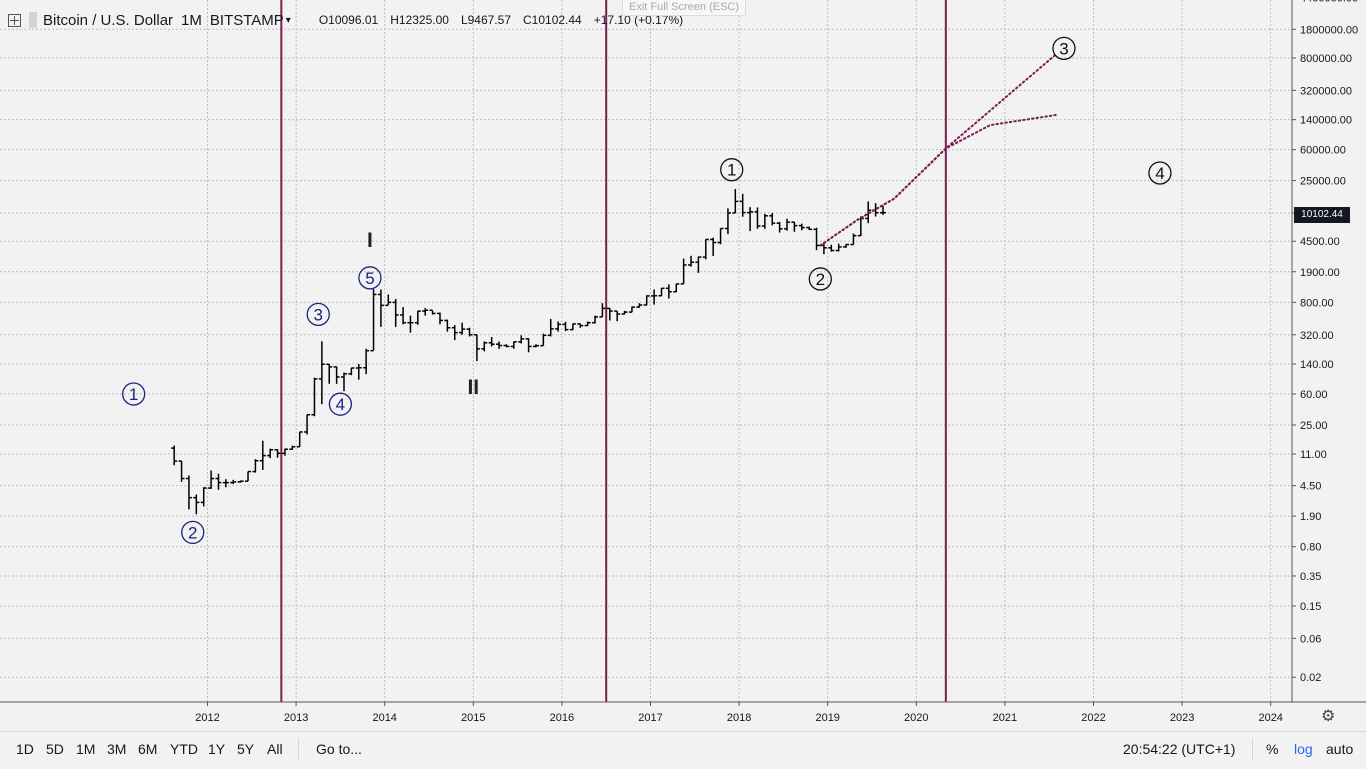 This screenshot has height=769, width=1366. What do you see at coordinates (184, 749) in the screenshot?
I see `timeframe-ytd-button: YTD` at bounding box center [184, 749].